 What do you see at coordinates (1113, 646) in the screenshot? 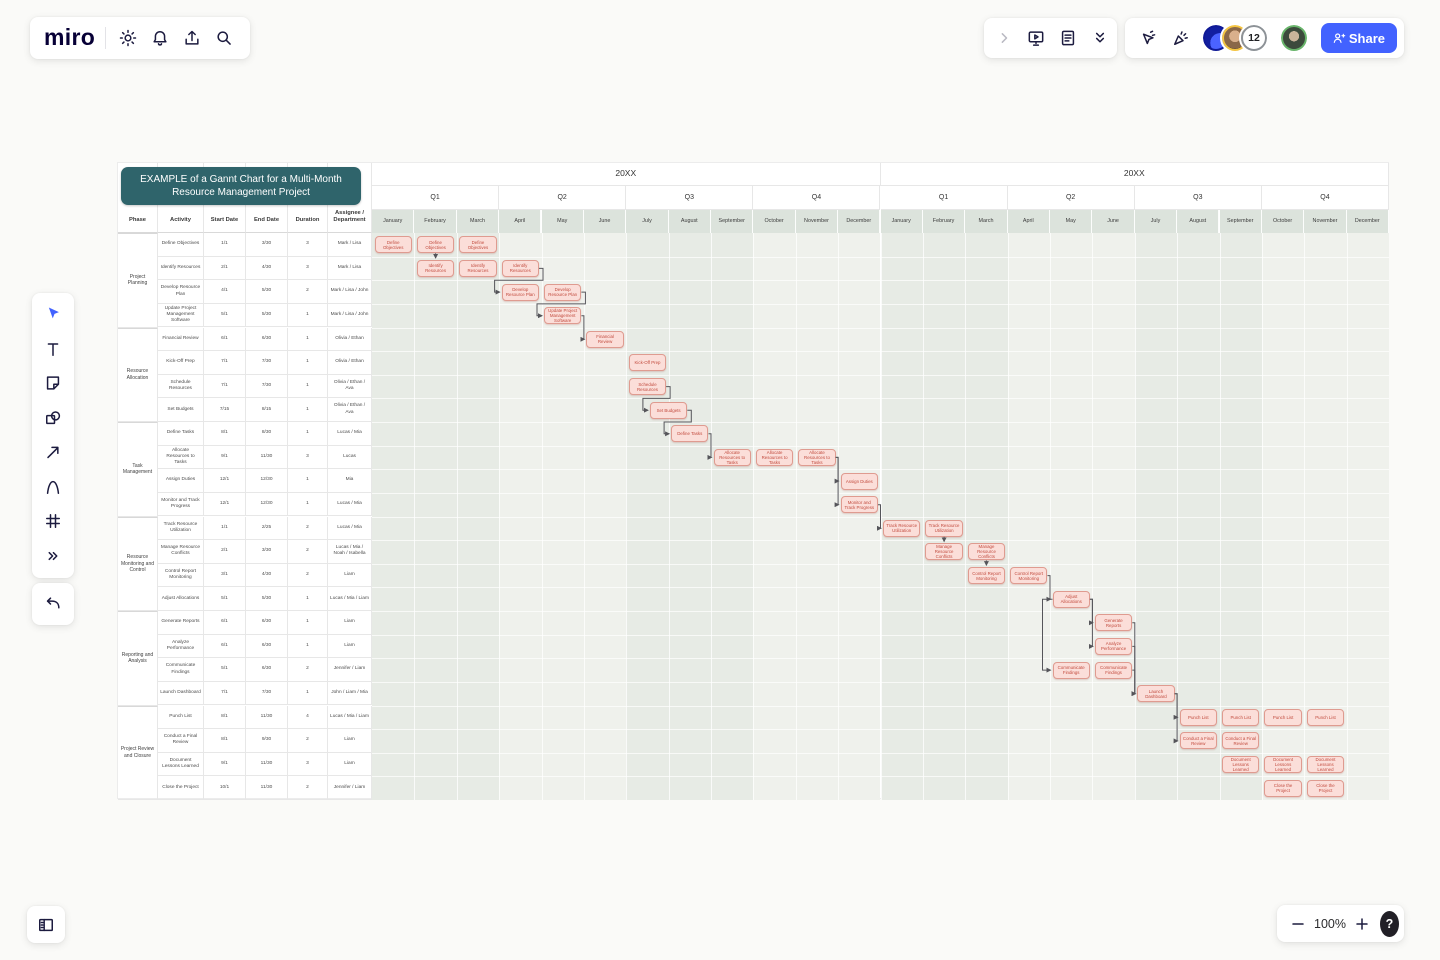
I see `gantt-bar: Analyze Performance` at bounding box center [1113, 646].